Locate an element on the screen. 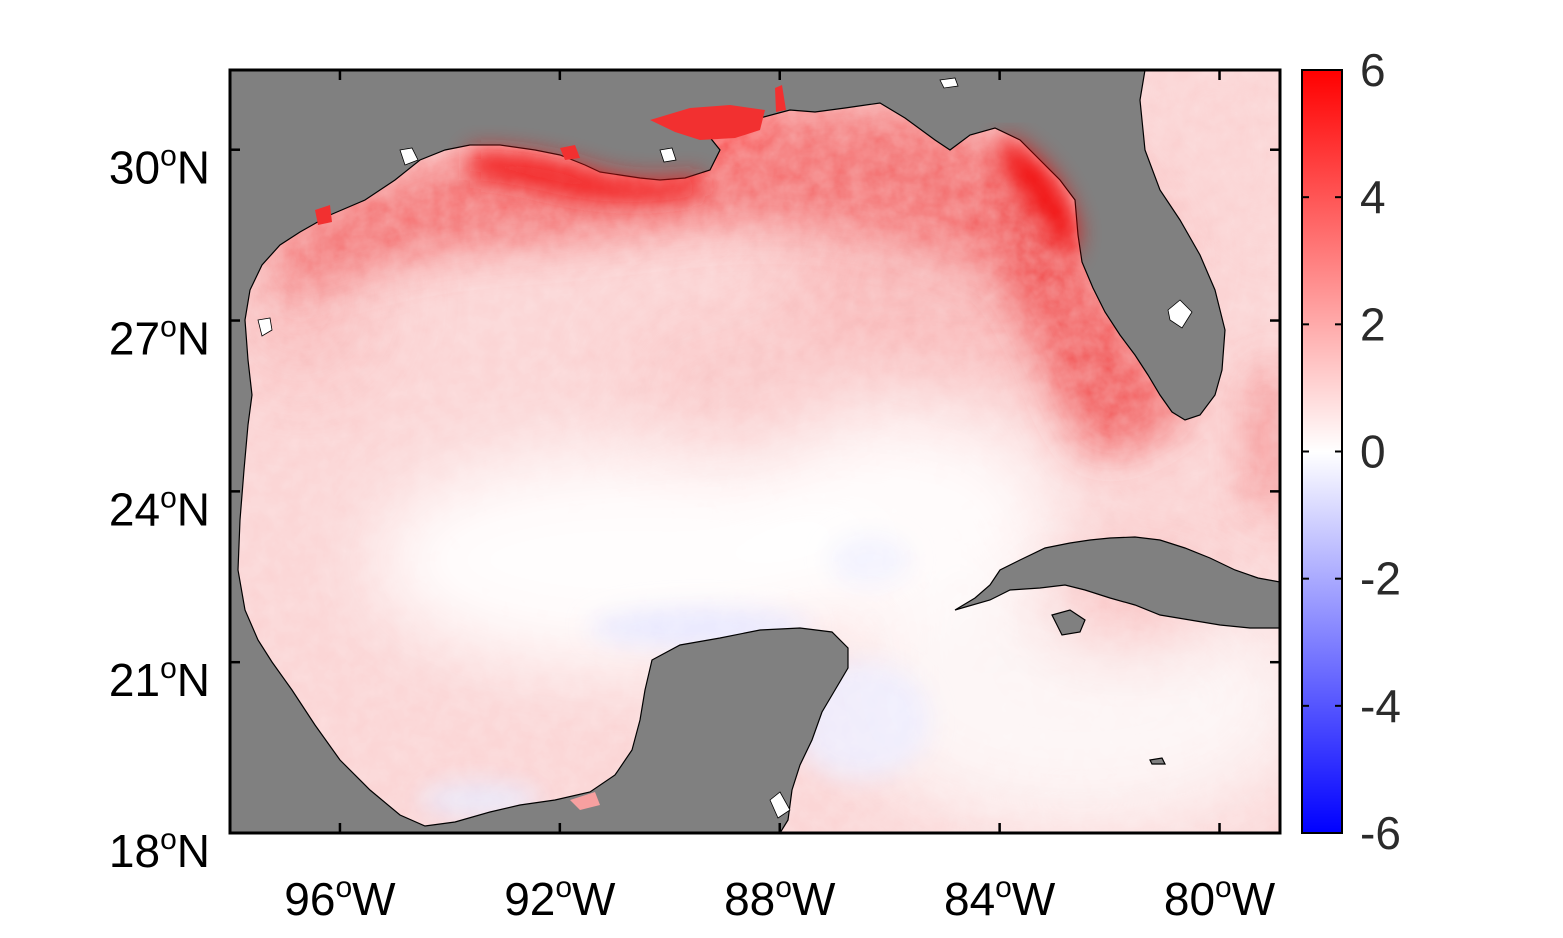 Image resolution: width=1563 pixels, height=938 pixels. colorbar-label: 6 is located at coordinates (1373, 70).